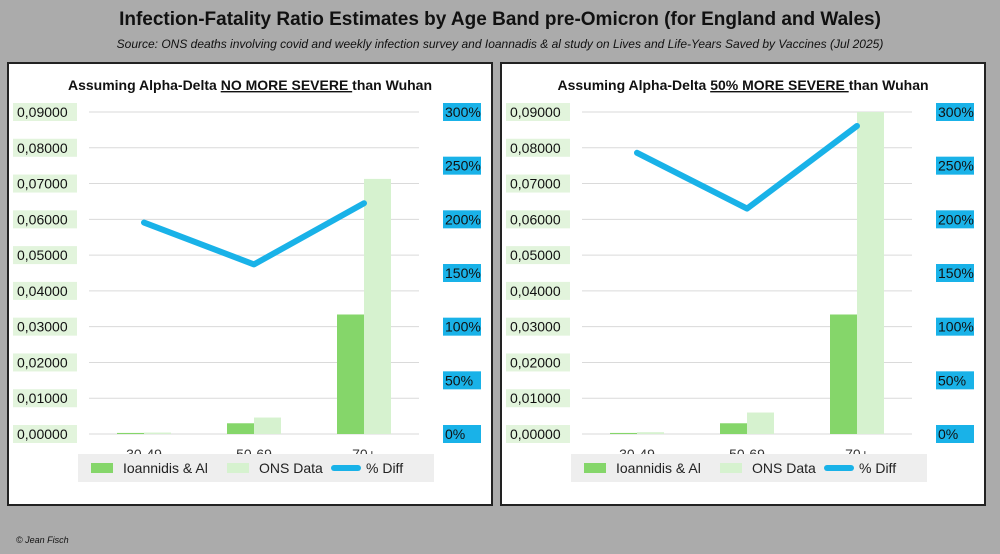 The height and width of the screenshot is (554, 1000). Describe the element at coordinates (747, 167) in the screenshot. I see `line-diff` at that location.